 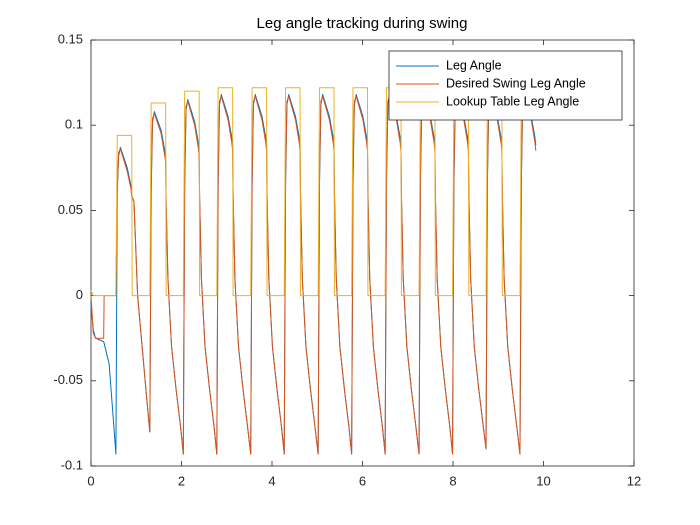 I want to click on x-tick-label: 6, so click(x=362, y=480).